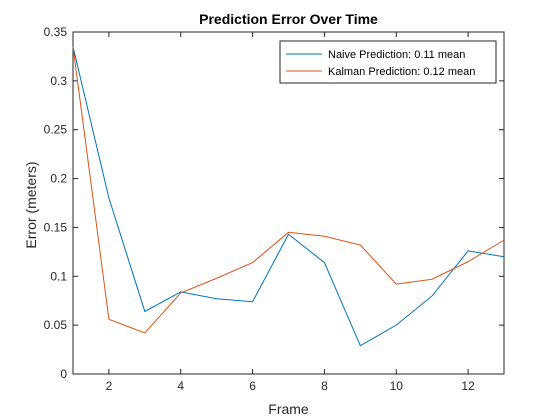 The height and width of the screenshot is (420, 560). I want to click on chart-title: Prediction Error Over Time, so click(288, 19).